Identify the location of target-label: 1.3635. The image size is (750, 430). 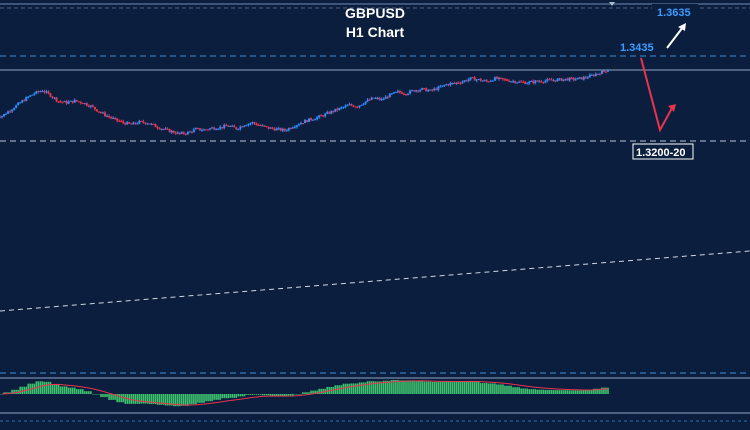
(674, 13).